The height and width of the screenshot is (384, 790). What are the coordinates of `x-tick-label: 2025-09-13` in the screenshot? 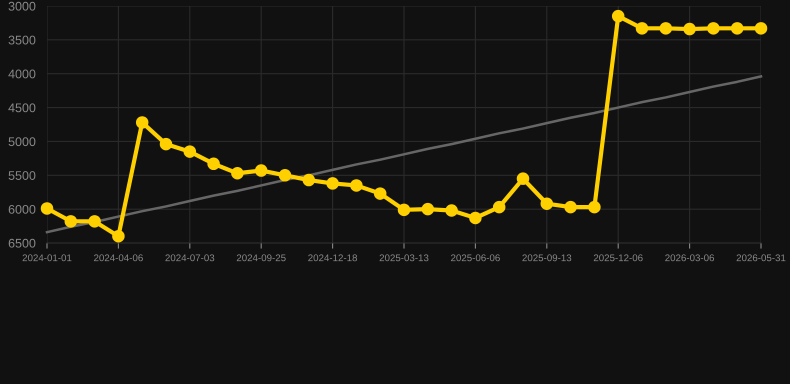 It's located at (547, 258).